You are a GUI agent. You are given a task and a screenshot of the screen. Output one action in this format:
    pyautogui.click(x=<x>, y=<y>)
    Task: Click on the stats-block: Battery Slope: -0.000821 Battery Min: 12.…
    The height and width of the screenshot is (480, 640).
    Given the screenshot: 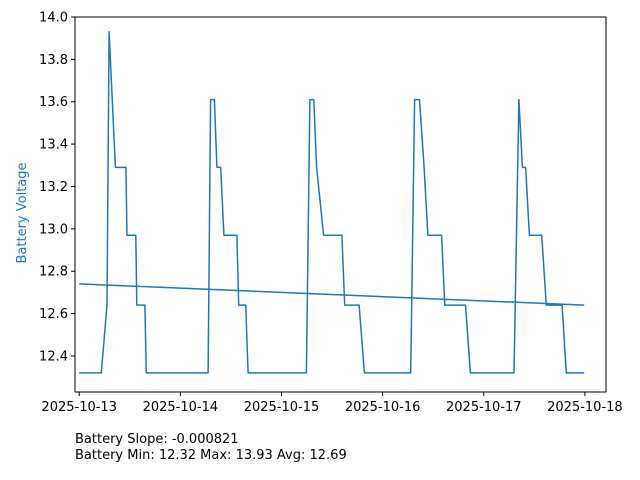 What is the action you would take?
    pyautogui.click(x=211, y=448)
    